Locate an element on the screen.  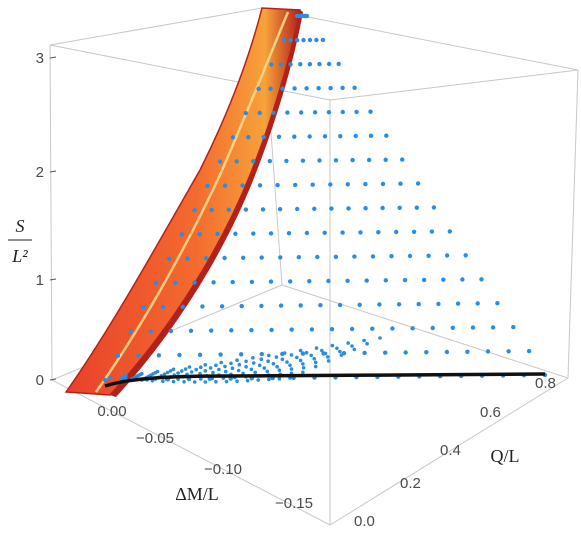
x-axis: 0.00 −0.05 −0.10 −0.15 ΔM/L is located at coordinates (205, 457).